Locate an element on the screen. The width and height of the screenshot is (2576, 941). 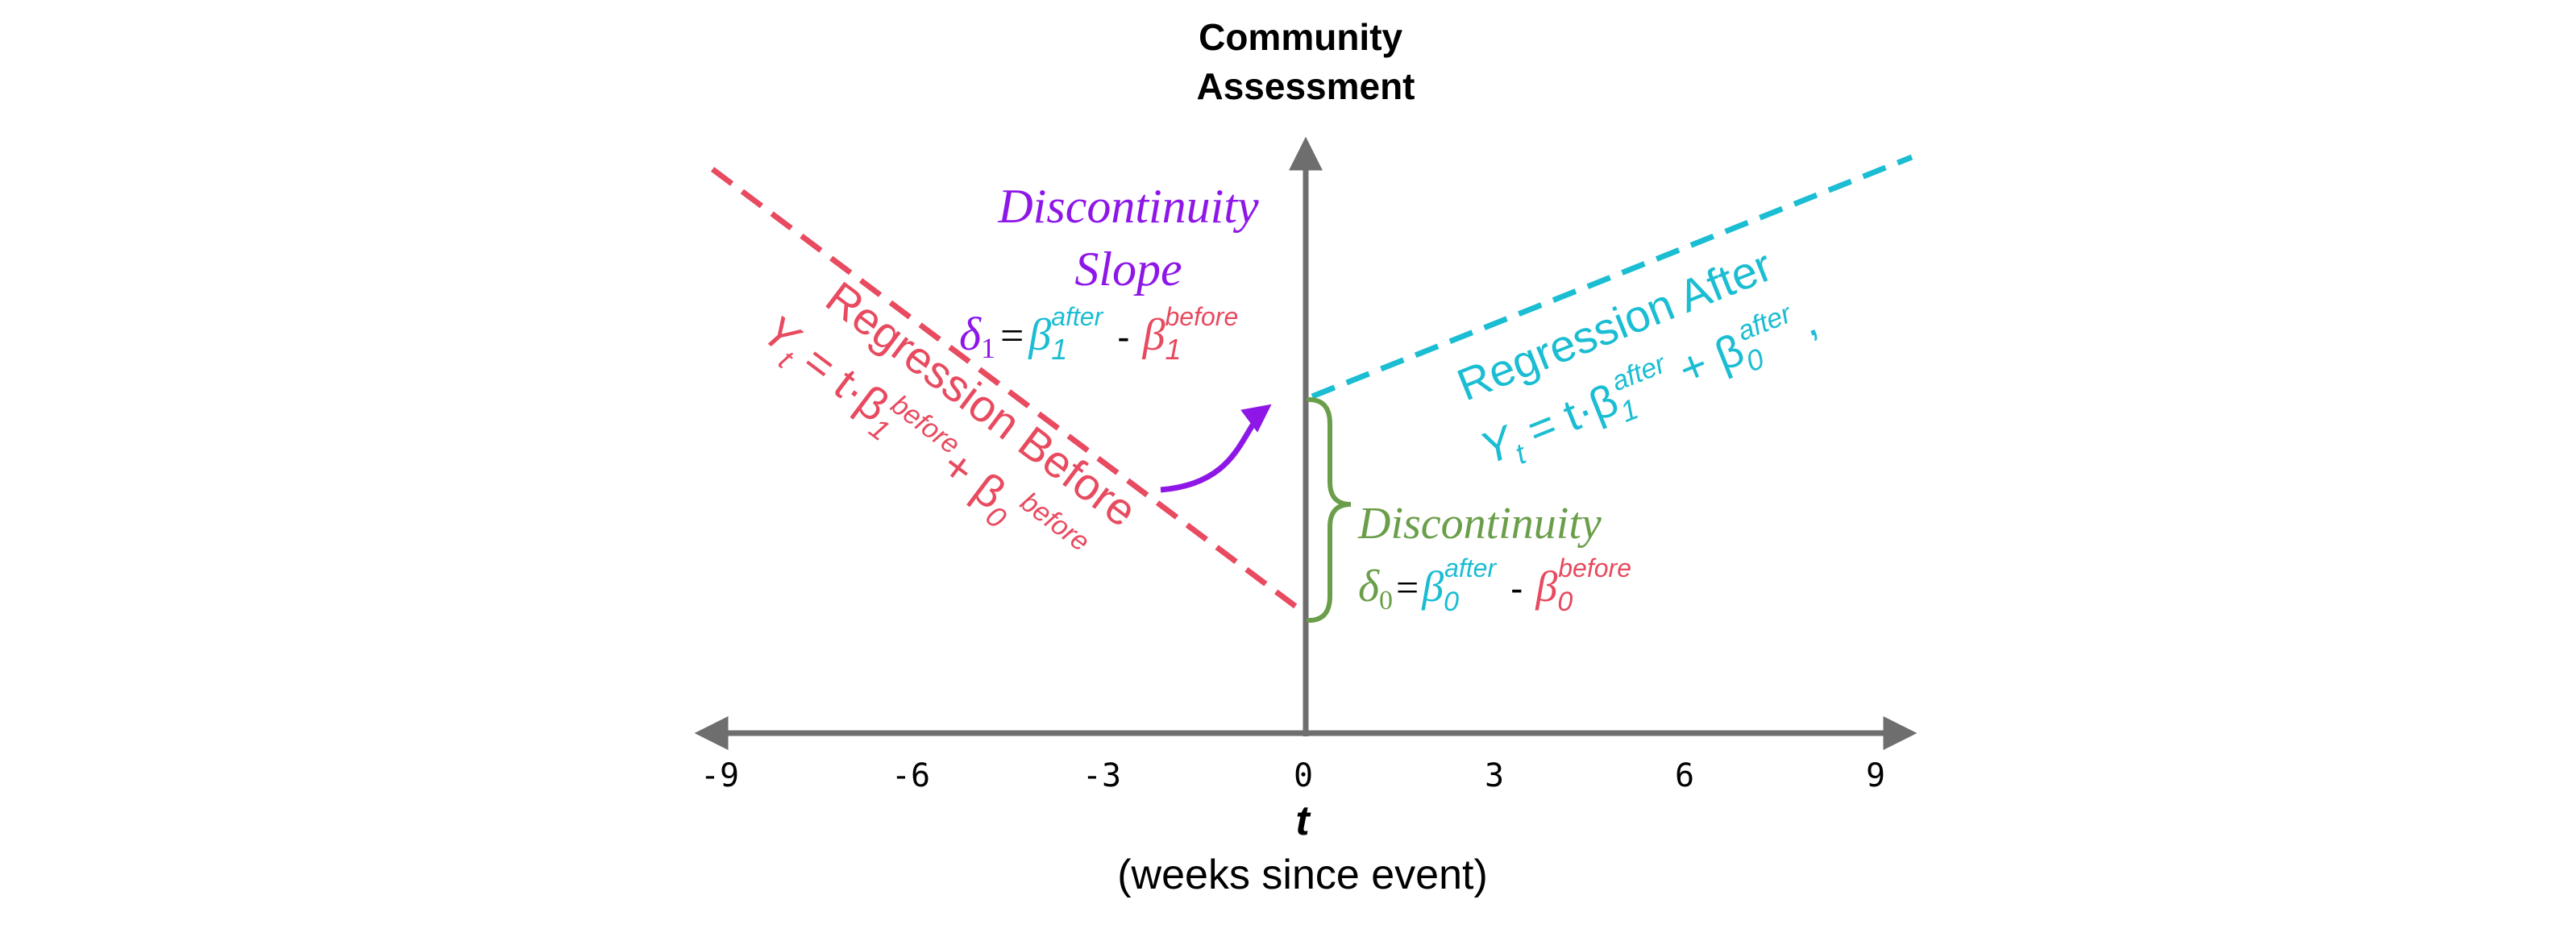
x-tick-label: 6 is located at coordinates (1684, 775).